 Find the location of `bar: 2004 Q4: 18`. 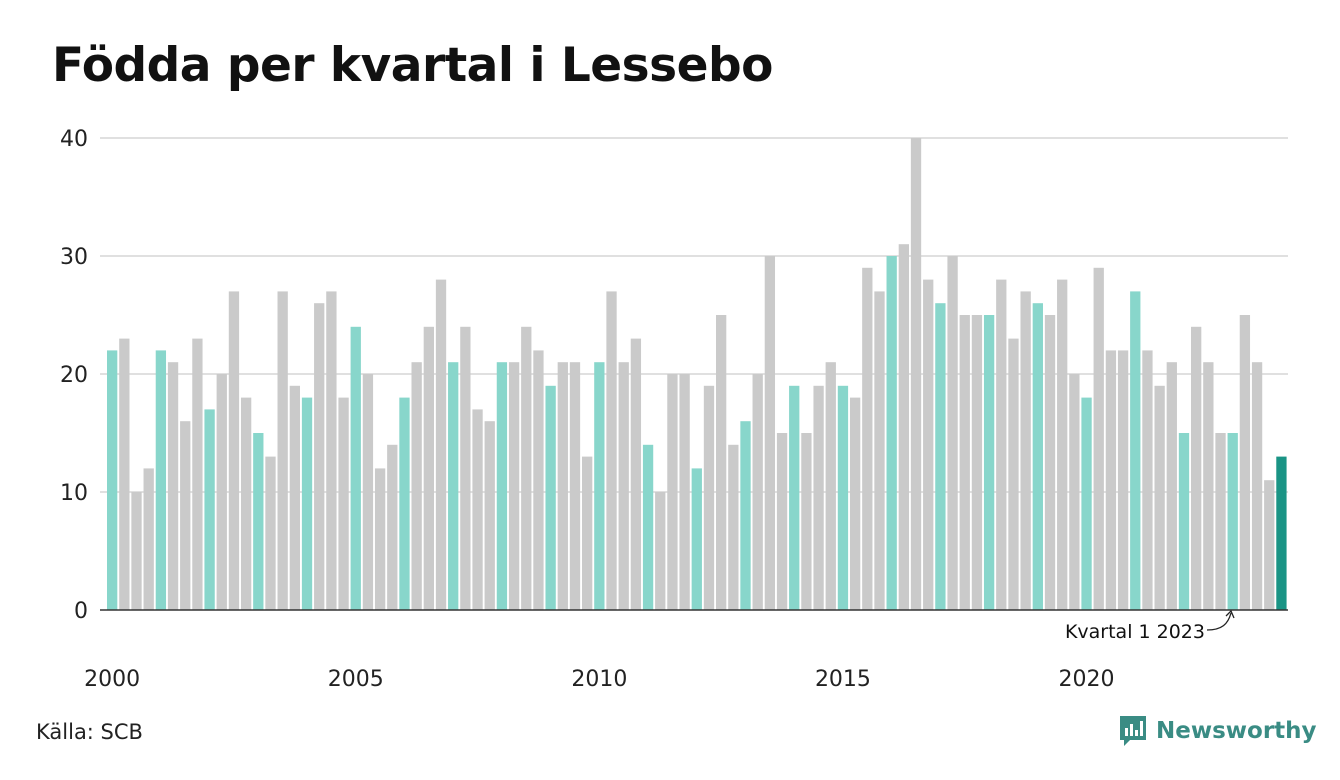

bar: 2004 Q4: 18 is located at coordinates (343, 503).